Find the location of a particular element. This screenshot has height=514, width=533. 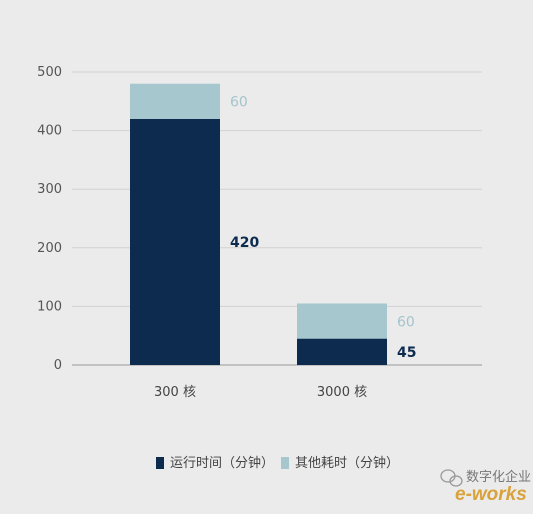

y-tick-label-300: 300 is located at coordinates (49, 189).